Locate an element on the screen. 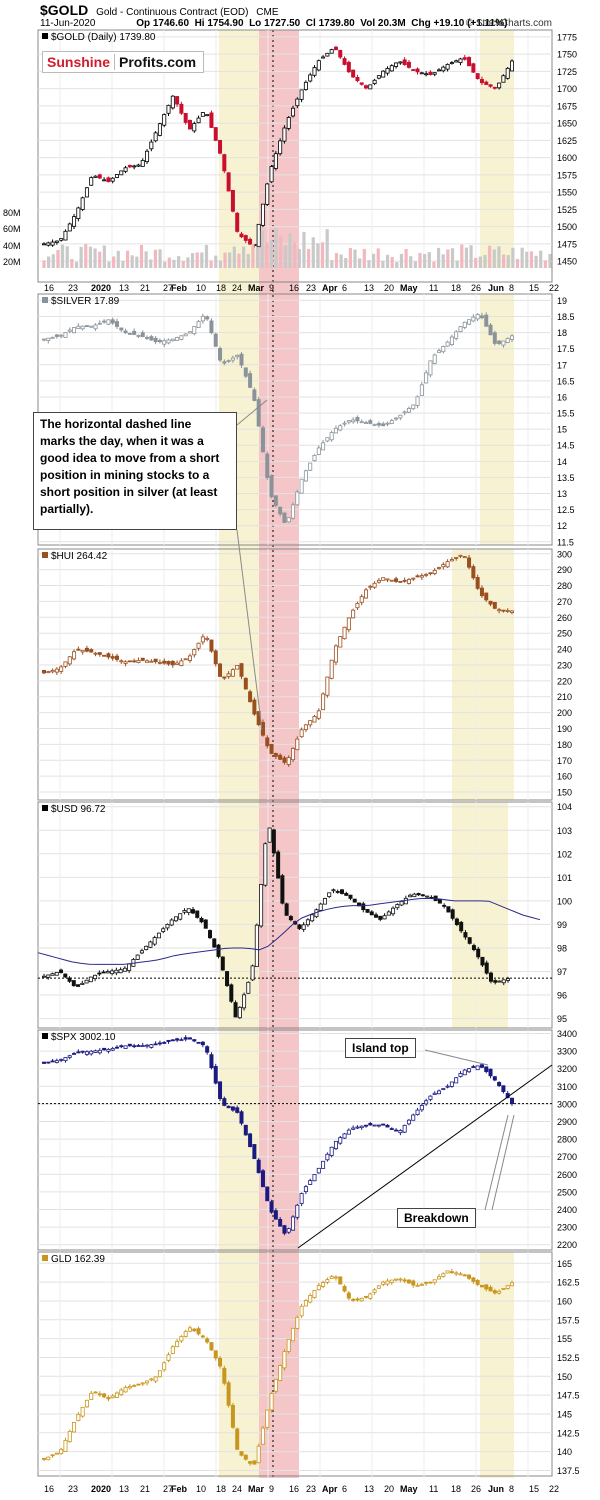 This screenshot has width=600, height=1500. x-tick-label-top: 13 is located at coordinates (369, 288).